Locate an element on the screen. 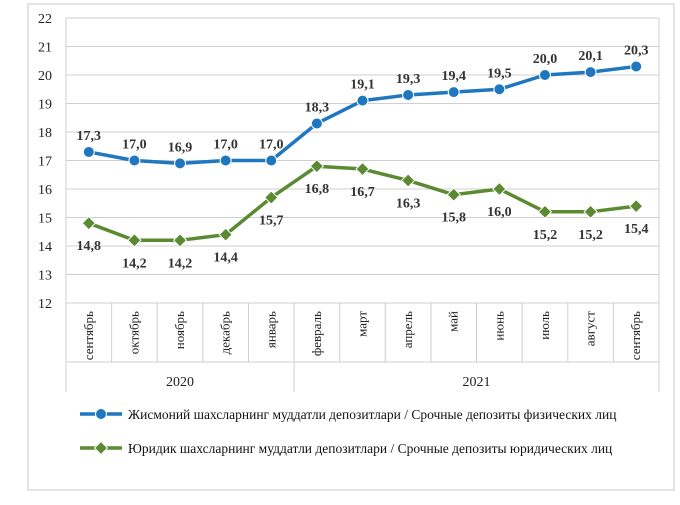  data-label: 16,0 is located at coordinates (499, 212).